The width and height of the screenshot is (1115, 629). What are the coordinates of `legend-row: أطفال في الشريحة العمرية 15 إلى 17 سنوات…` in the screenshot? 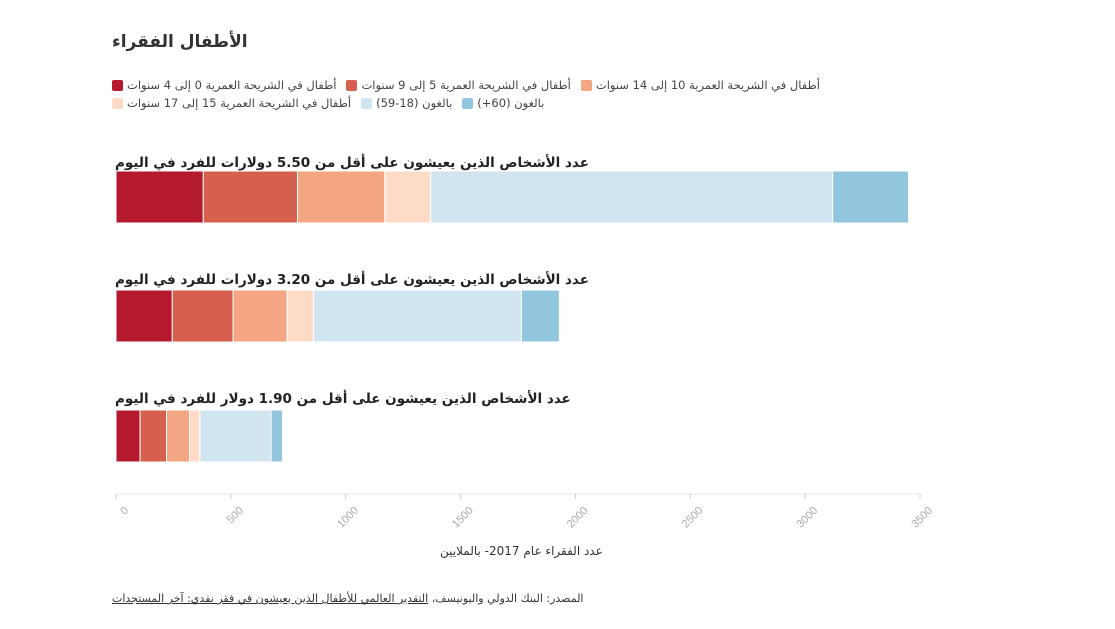 It's located at (432, 103).